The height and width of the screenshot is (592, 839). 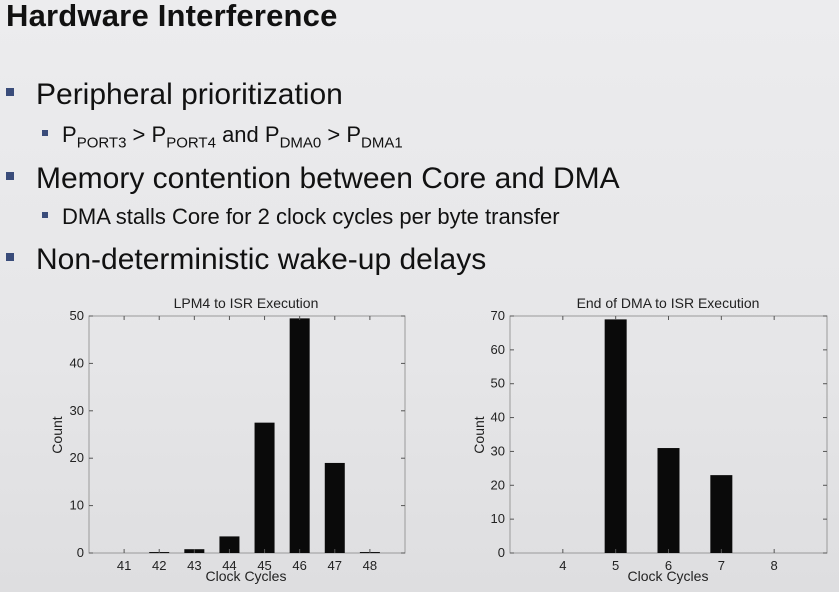 I want to click on priority-and: and, so click(x=240, y=134).